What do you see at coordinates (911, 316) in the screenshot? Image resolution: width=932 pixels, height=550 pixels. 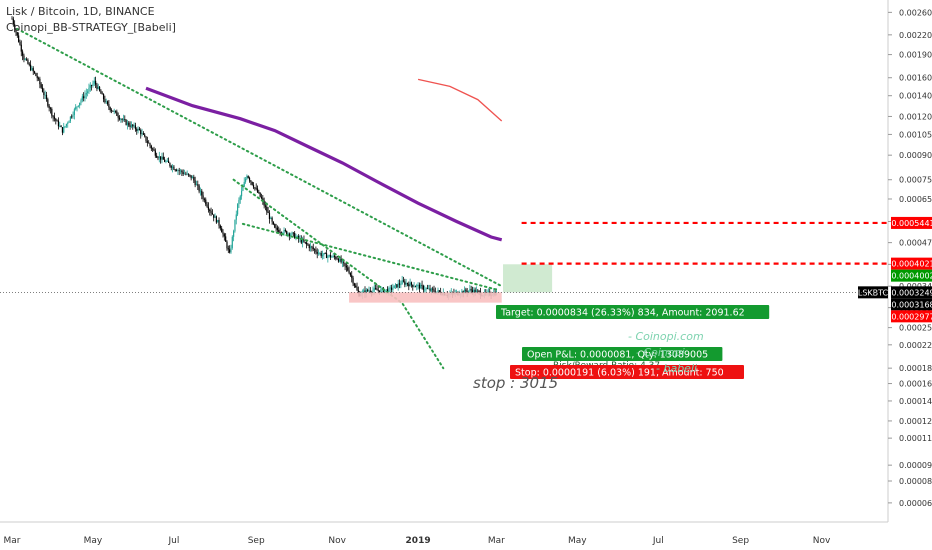 I see `price-tag: 0.0002977` at bounding box center [911, 316].